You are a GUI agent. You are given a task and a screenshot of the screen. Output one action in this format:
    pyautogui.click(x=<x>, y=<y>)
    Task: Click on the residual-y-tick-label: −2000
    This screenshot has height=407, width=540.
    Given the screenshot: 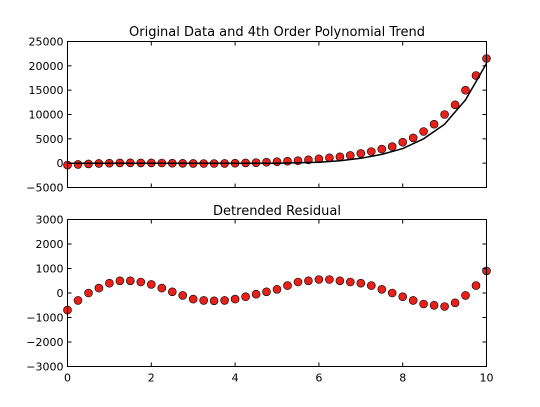 What is the action you would take?
    pyautogui.click(x=44, y=342)
    